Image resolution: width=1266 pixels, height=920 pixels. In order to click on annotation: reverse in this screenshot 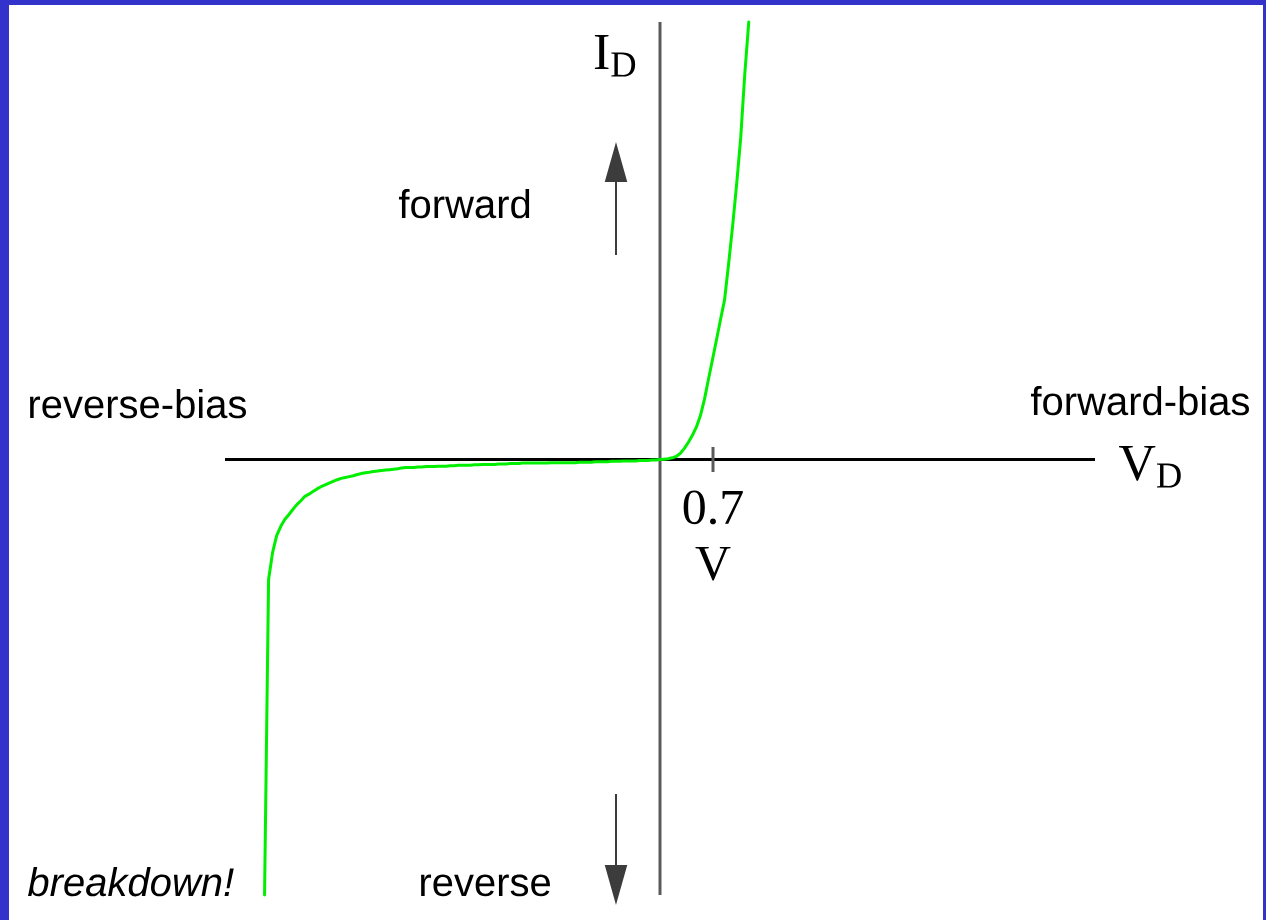, I will do `click(485, 885)`.